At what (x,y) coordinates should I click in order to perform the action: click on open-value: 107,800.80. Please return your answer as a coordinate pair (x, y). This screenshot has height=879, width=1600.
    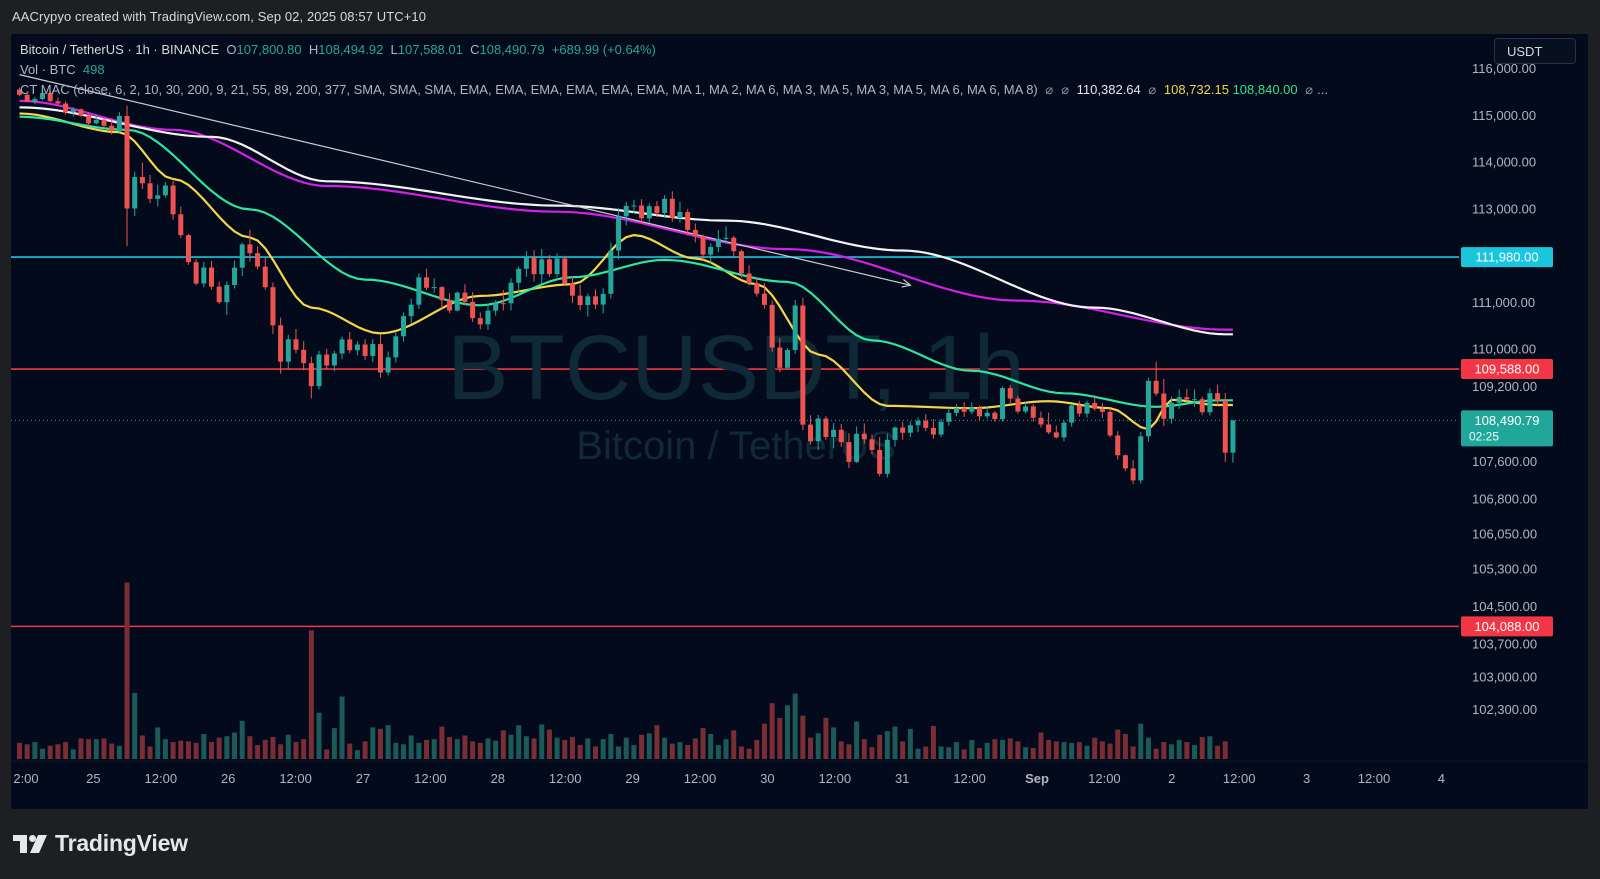
    Looking at the image, I should click on (269, 49).